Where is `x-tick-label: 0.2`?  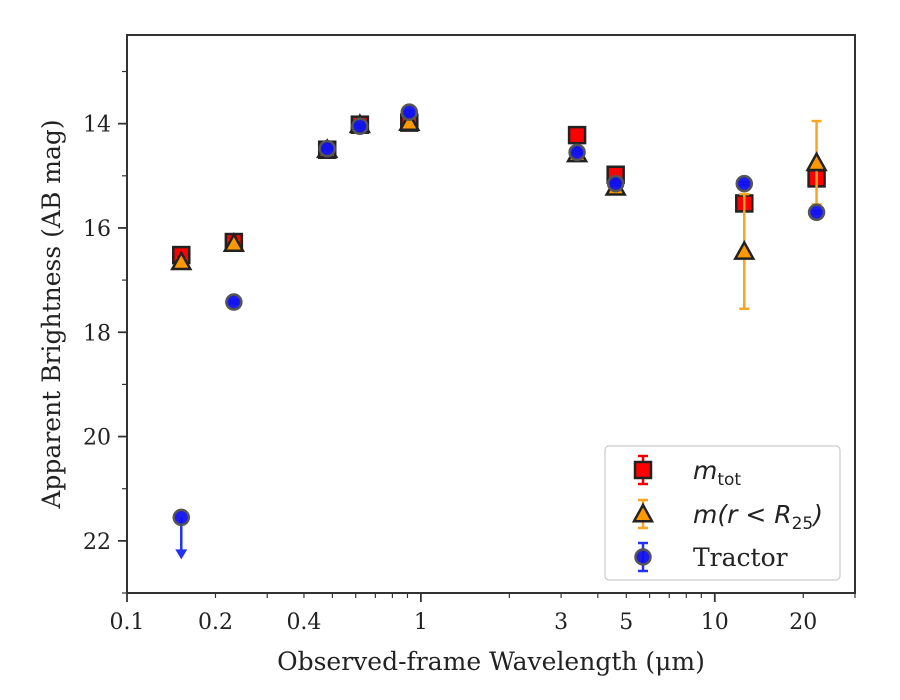 x-tick-label: 0.2 is located at coordinates (215, 622).